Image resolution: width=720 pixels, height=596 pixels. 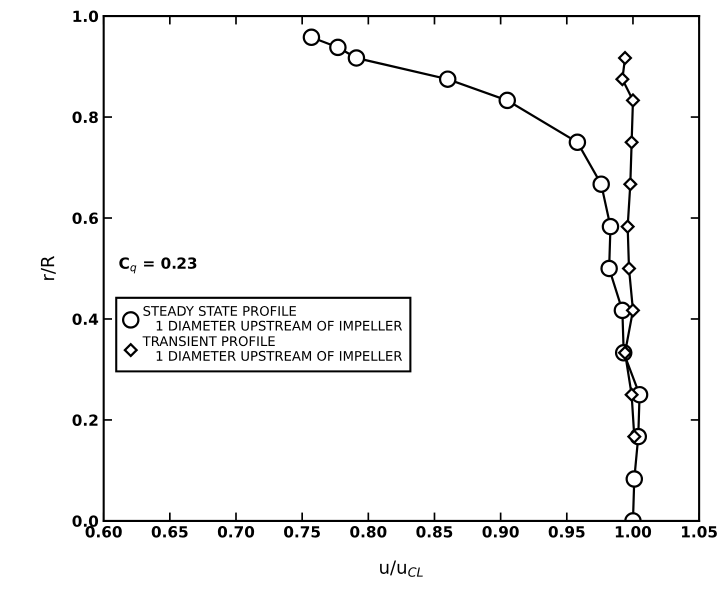 What do you see at coordinates (236, 532) in the screenshot?
I see `x-tick-label: 0.70` at bounding box center [236, 532].